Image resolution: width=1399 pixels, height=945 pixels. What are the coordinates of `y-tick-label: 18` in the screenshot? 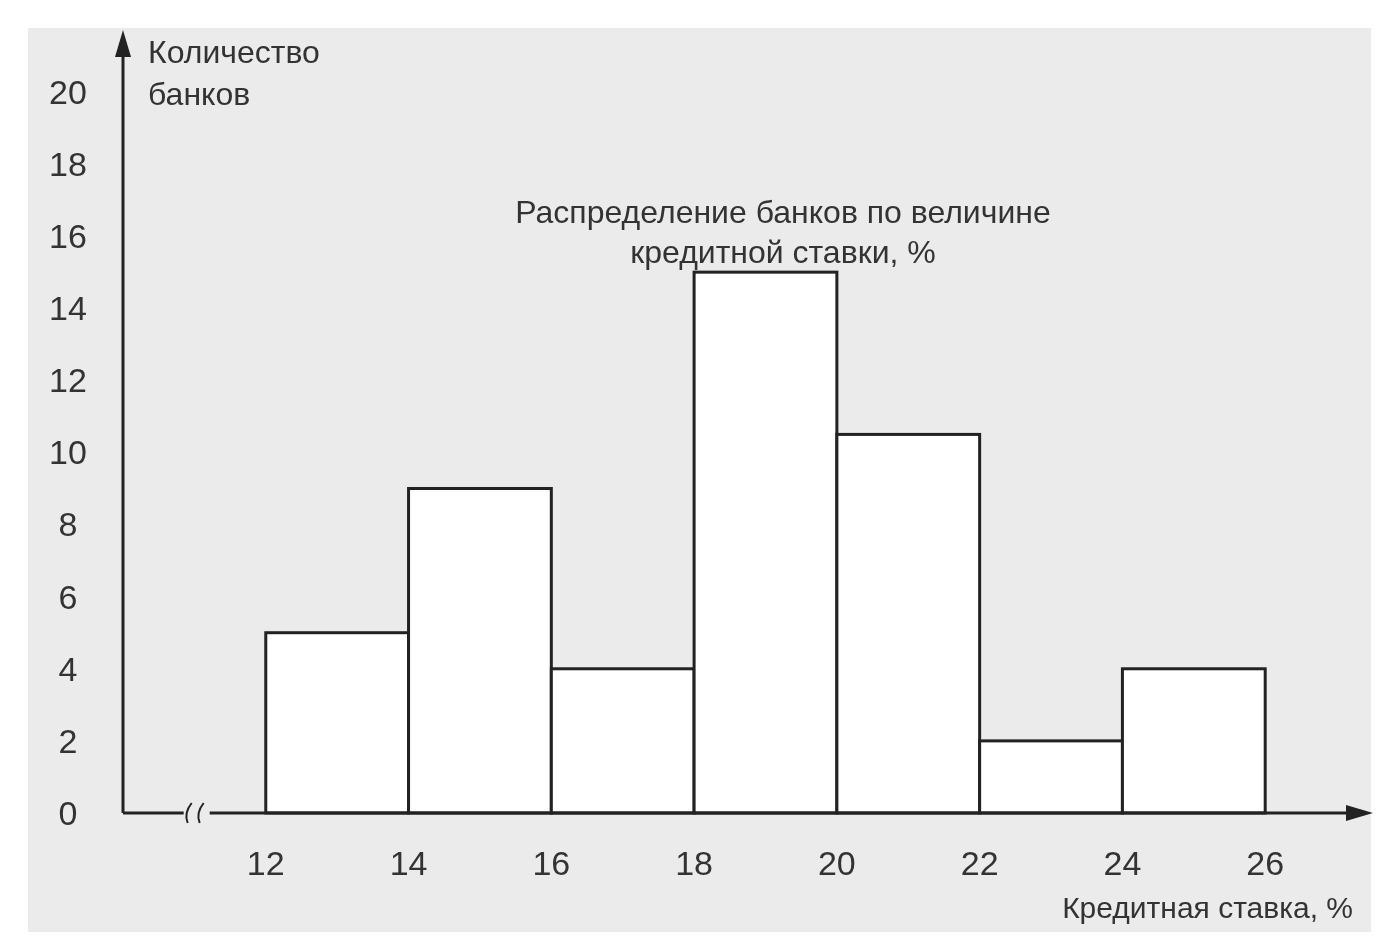 It's located at (68, 163).